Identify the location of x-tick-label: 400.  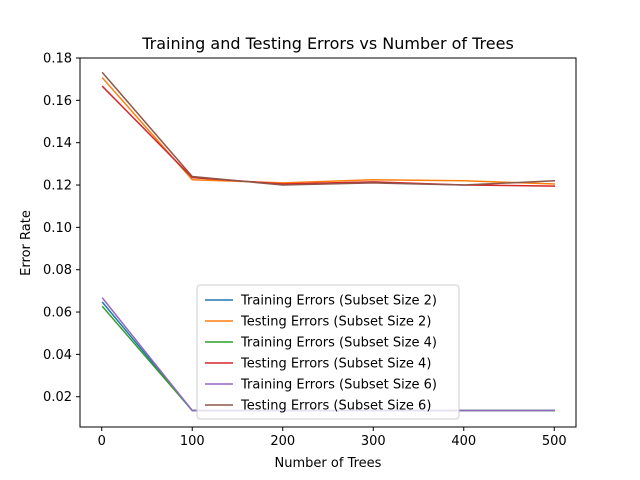
(463, 441).